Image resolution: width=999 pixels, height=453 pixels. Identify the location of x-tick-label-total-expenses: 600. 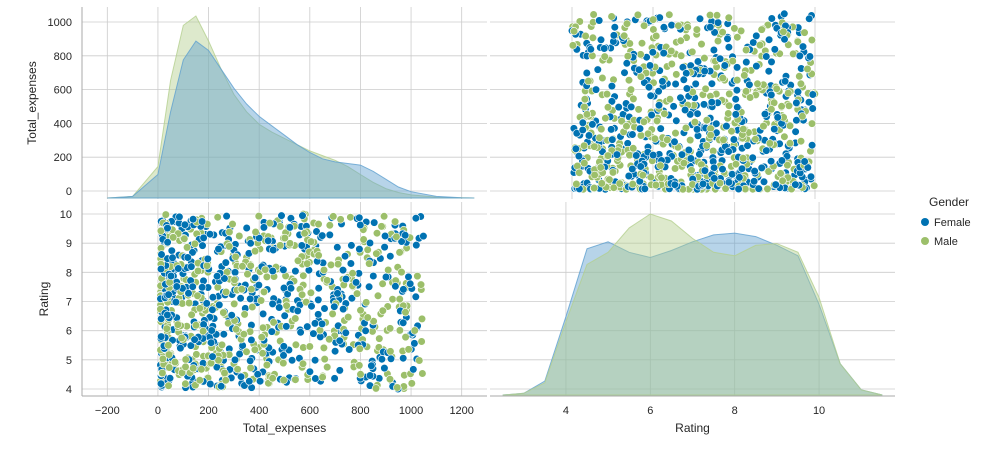
(310, 411).